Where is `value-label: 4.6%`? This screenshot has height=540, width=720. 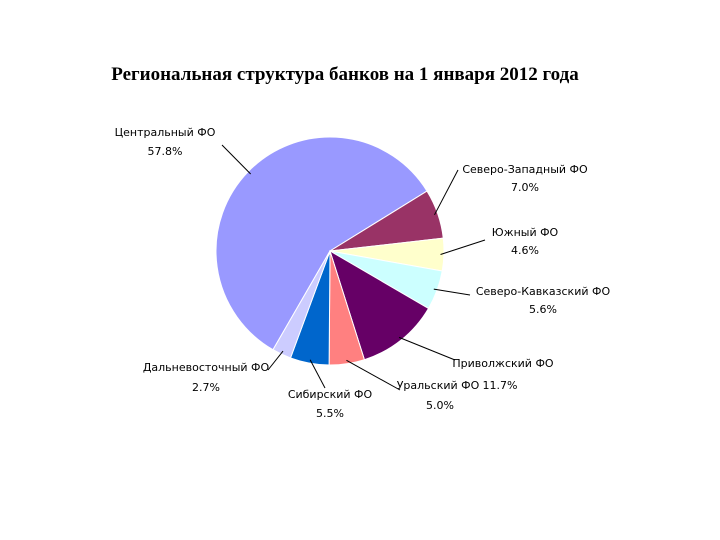
value-label: 4.6% is located at coordinates (525, 250).